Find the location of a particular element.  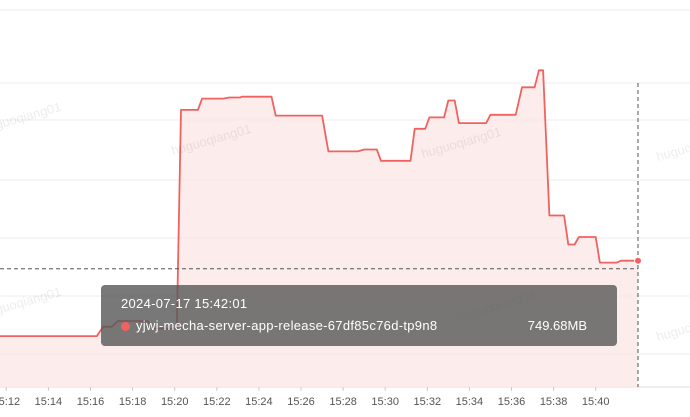

x-tick-label: 15:20 is located at coordinates (175, 402).